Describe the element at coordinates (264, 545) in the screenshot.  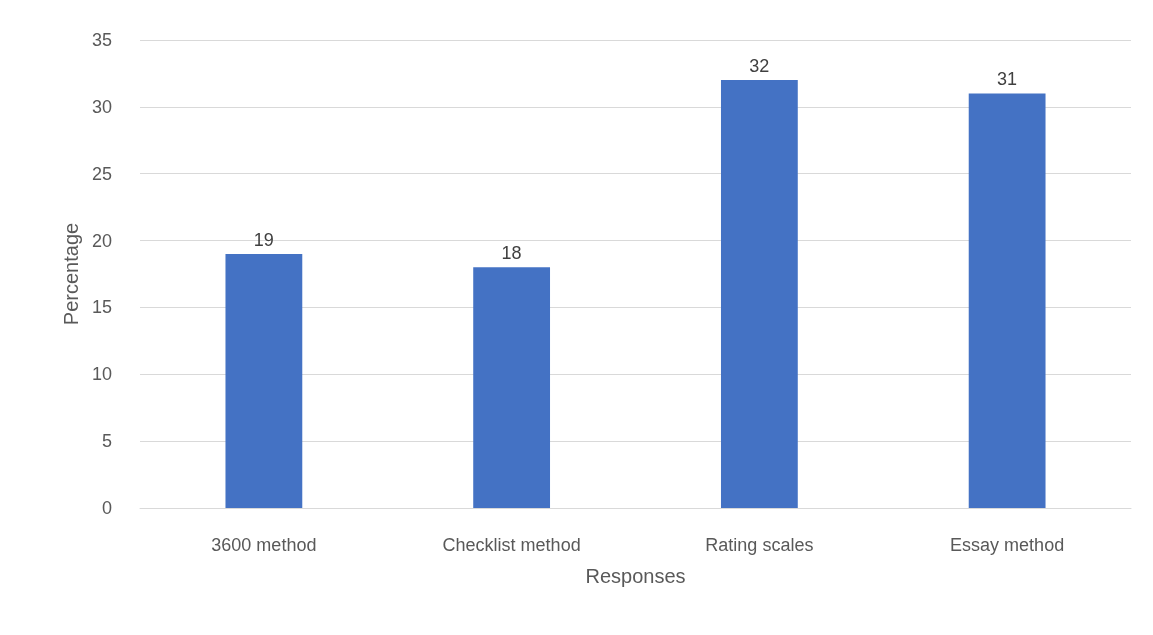
I see `x-tick-label: 3600 method` at that location.